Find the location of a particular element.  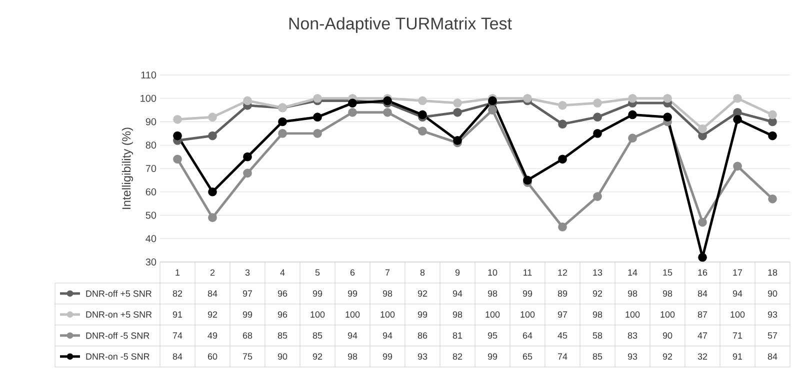

y-axis-title: Intelligibility (%) is located at coordinates (128, 168).